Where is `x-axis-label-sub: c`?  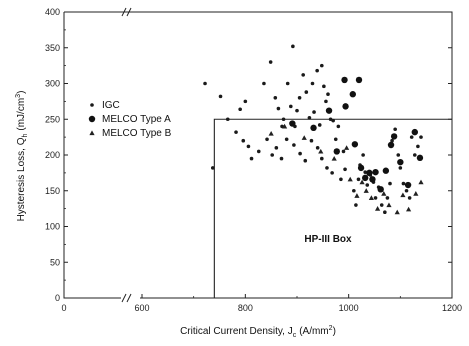
x-axis-label-sub: c is located at coordinates (295, 335).